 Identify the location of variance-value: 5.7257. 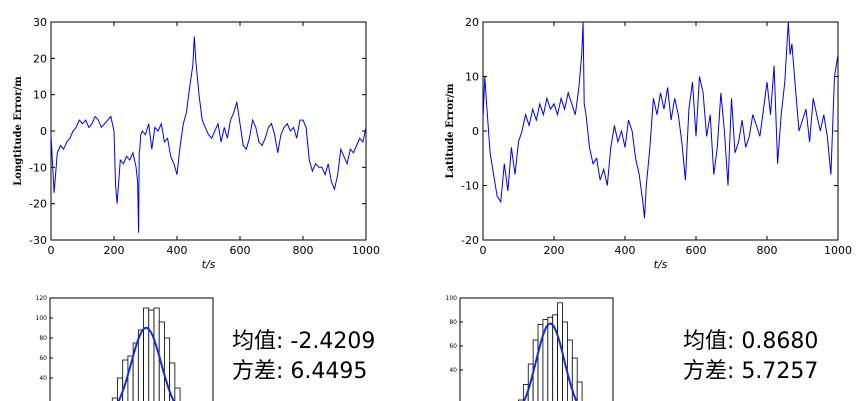
(780, 371).